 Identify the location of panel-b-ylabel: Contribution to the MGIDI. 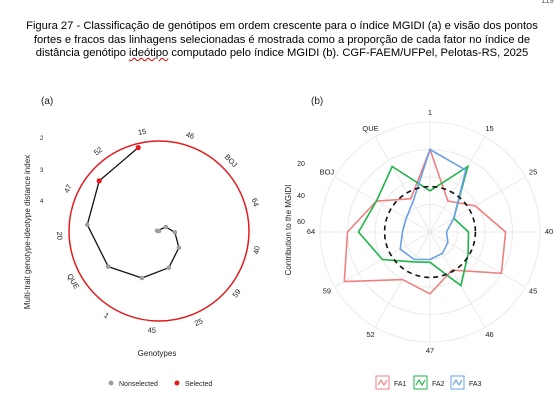
(288, 230).